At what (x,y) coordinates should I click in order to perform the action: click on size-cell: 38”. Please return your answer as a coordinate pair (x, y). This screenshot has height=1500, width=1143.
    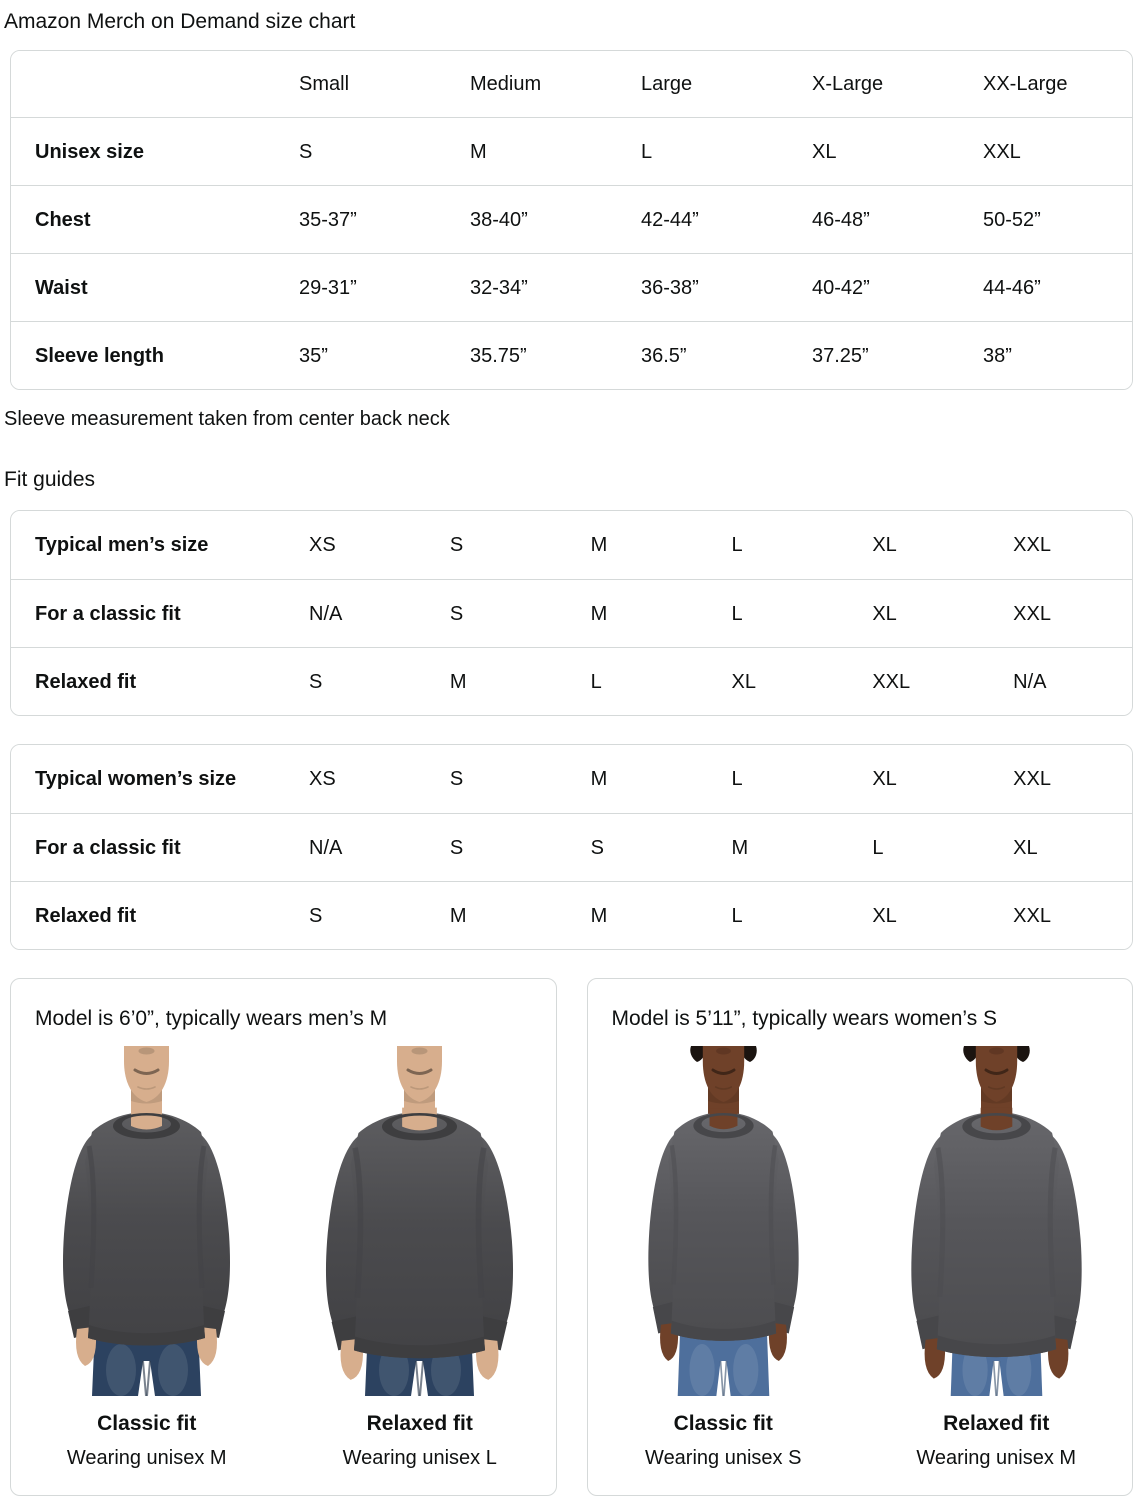
    Looking at the image, I should click on (997, 355).